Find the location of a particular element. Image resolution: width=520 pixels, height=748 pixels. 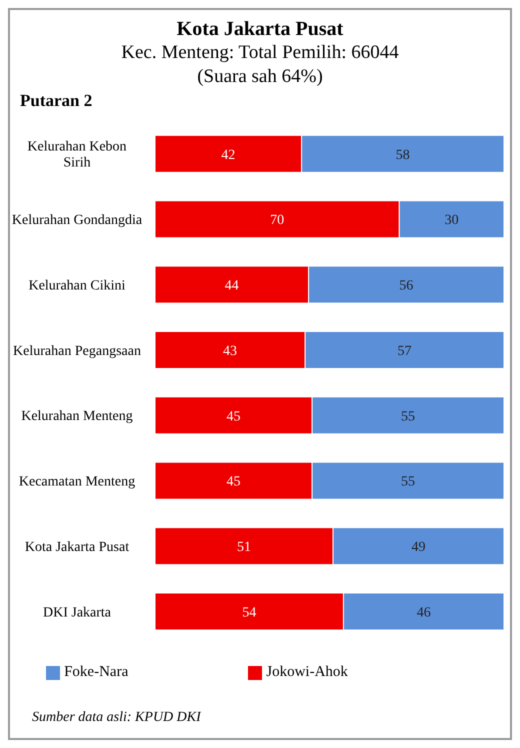

y-tick-label: Kelurahan Gondangdia is located at coordinates (77, 220).